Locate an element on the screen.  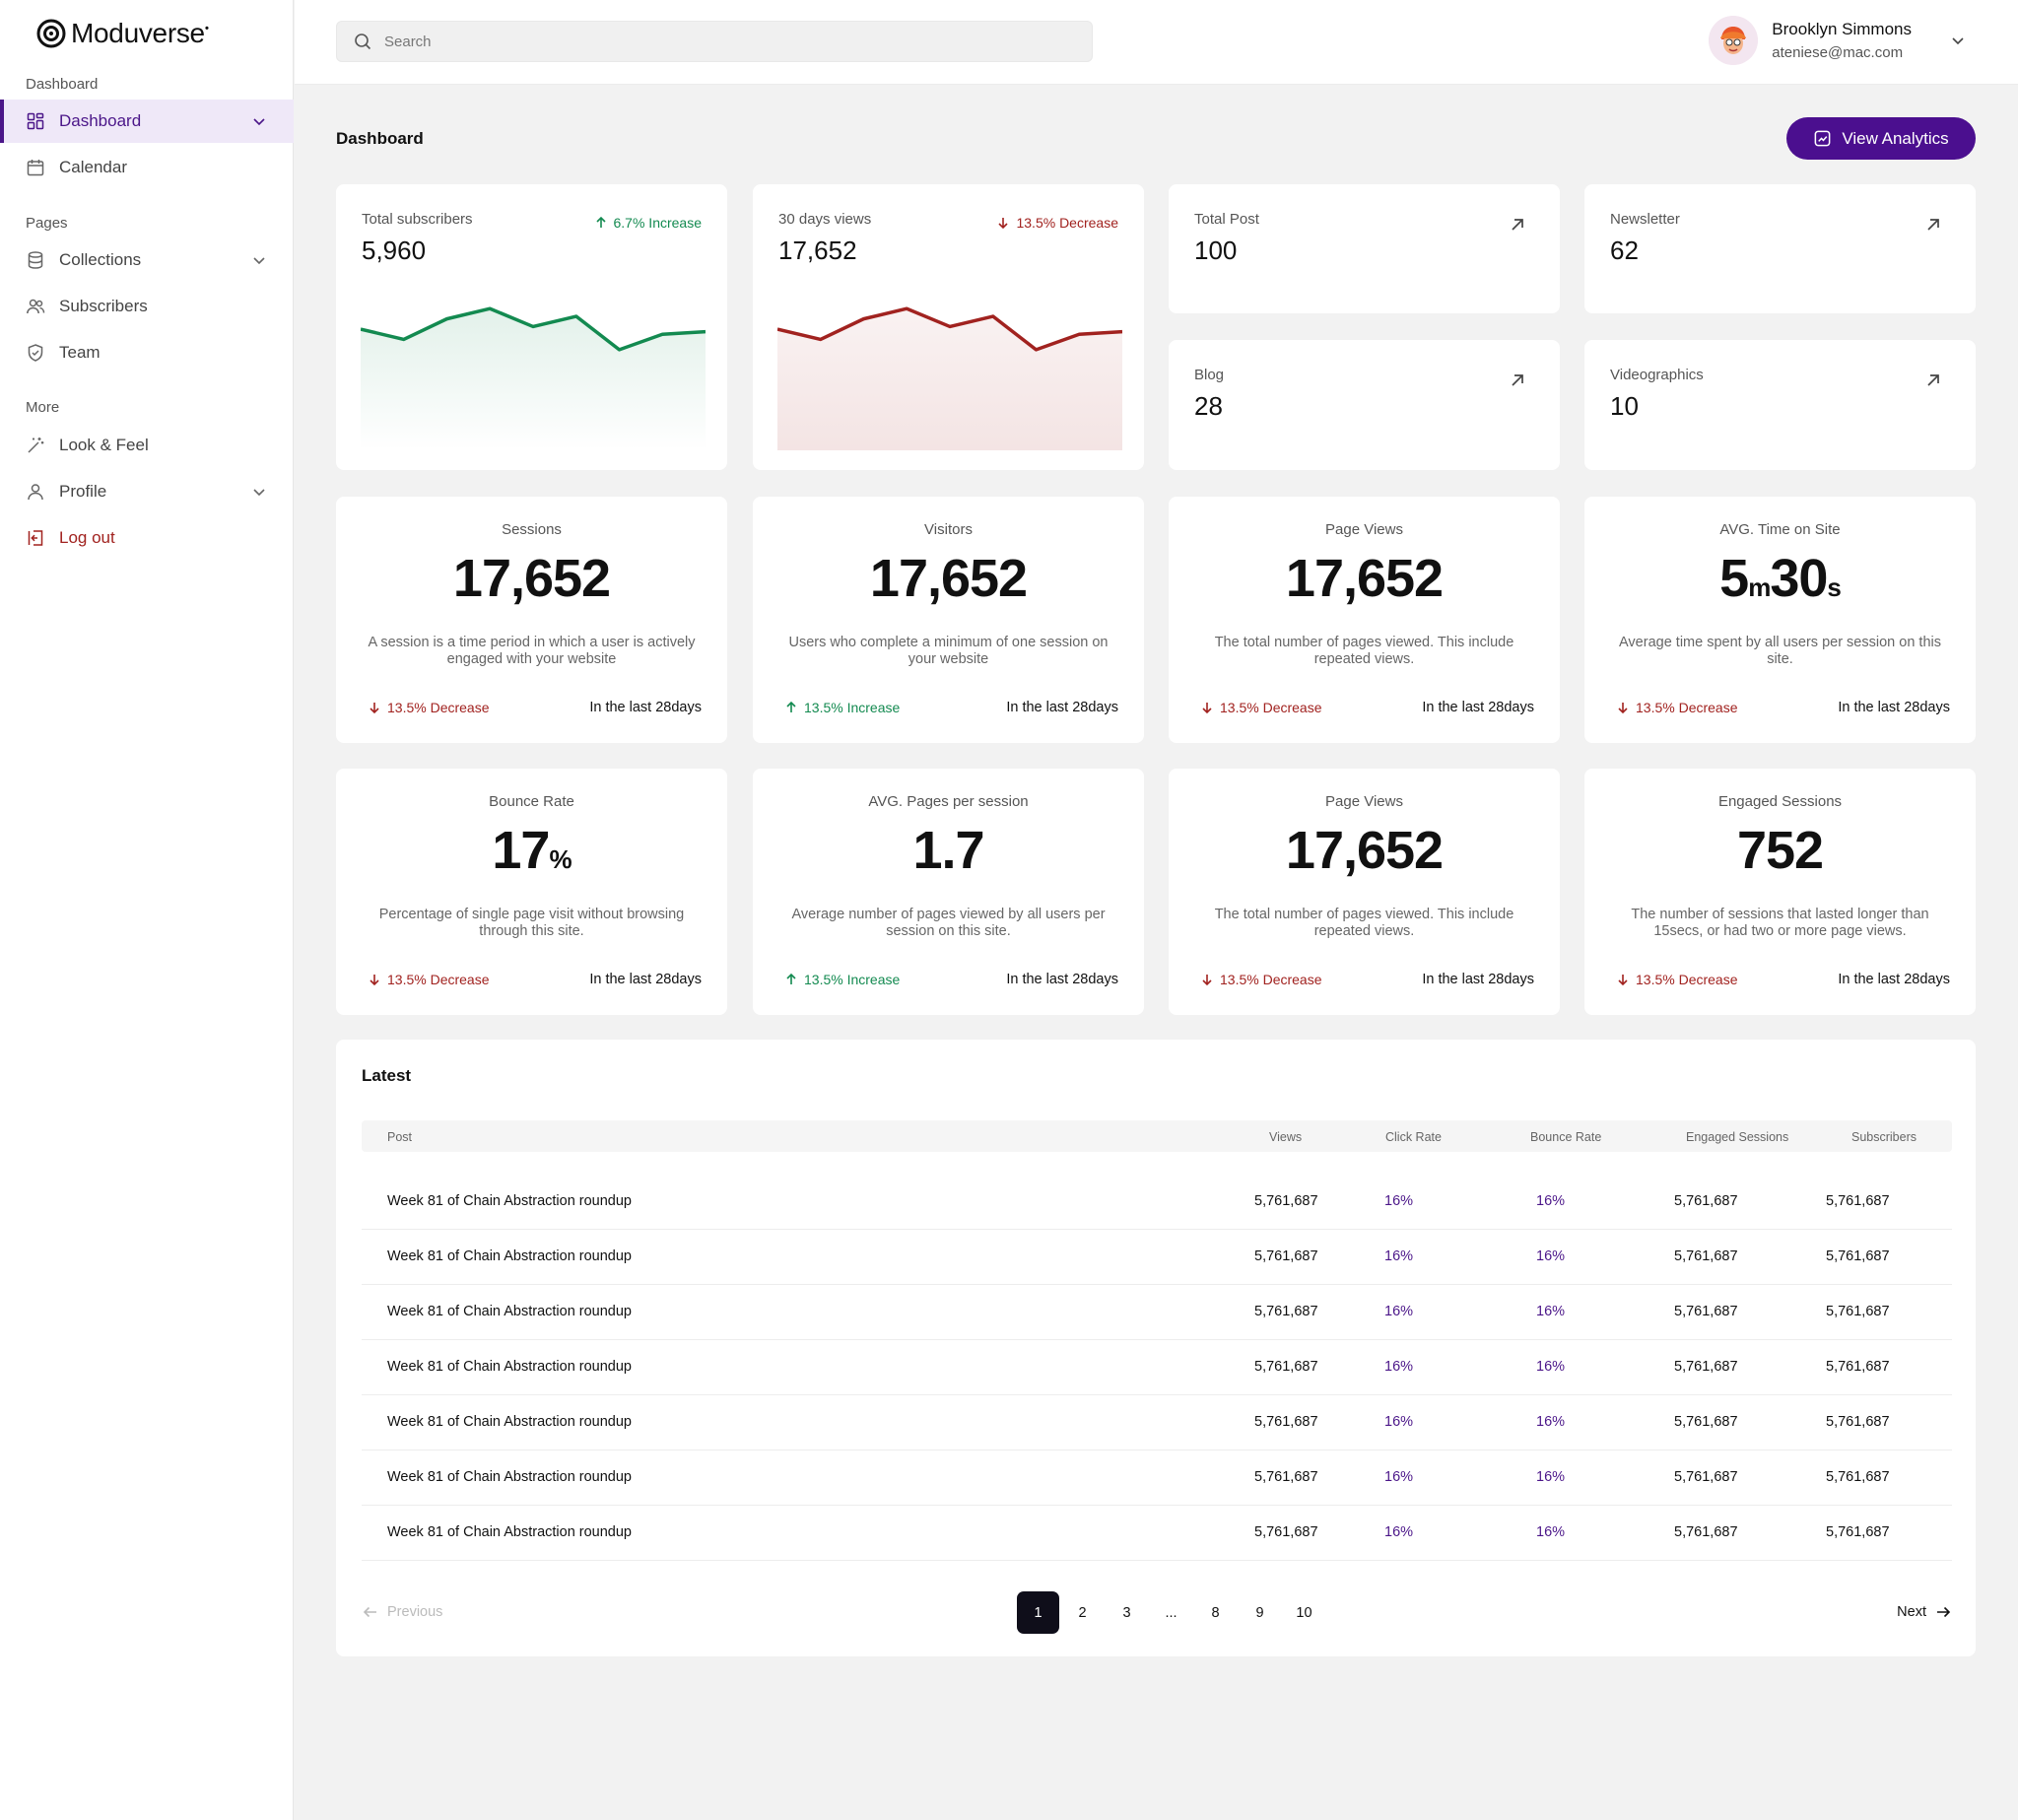
sidebar-item-label: Log out is located at coordinates (87, 537).